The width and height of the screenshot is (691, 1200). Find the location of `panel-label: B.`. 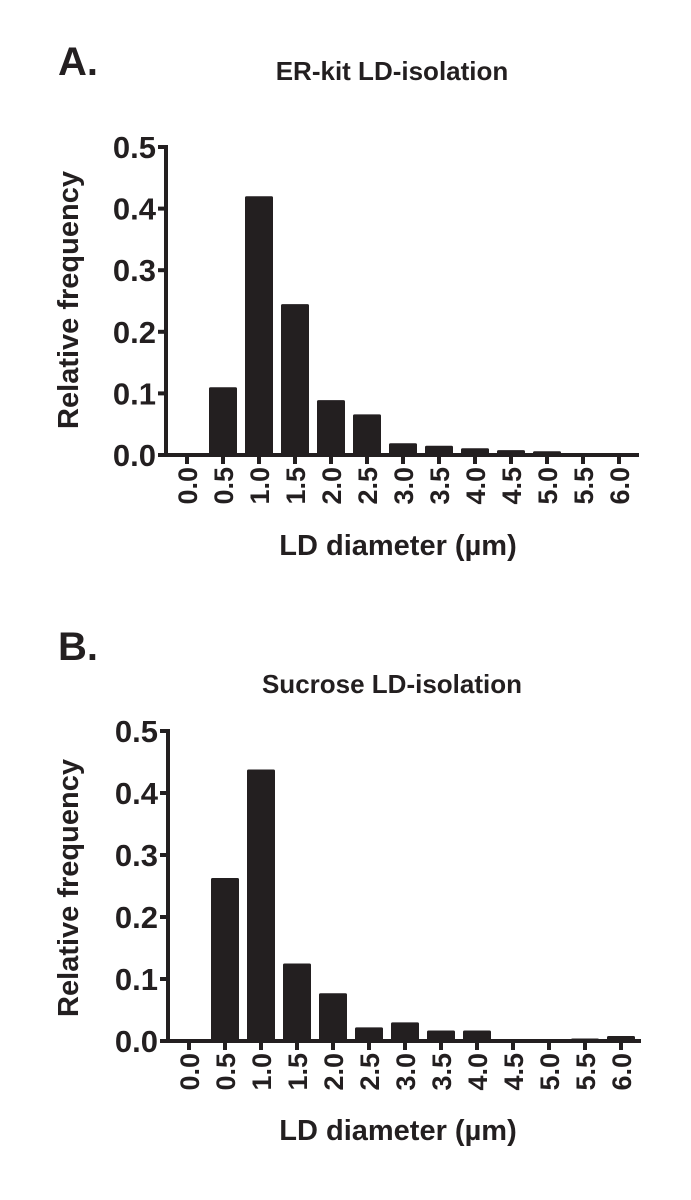

panel-label: B. is located at coordinates (78, 647).